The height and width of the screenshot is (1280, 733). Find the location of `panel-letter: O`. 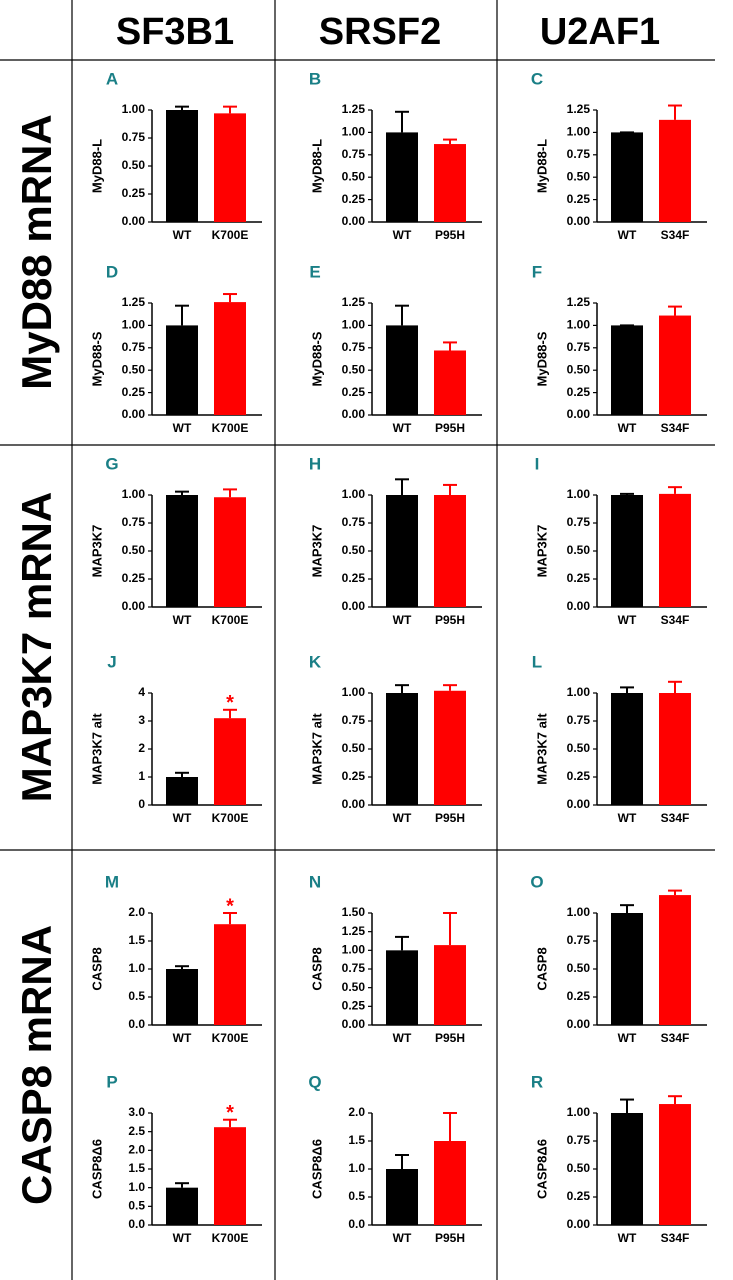

panel-letter: O is located at coordinates (536, 881).